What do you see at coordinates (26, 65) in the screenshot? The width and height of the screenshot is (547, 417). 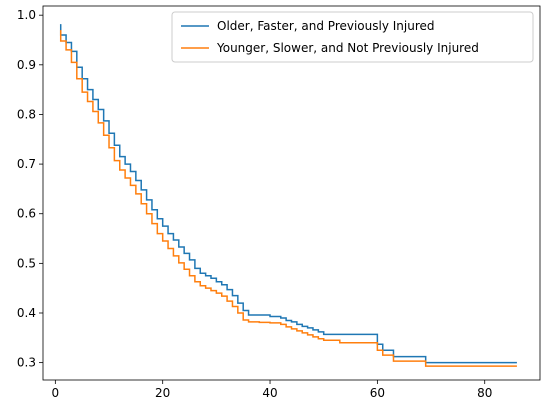 I see `y-tick-label: 0.9` at bounding box center [26, 65].